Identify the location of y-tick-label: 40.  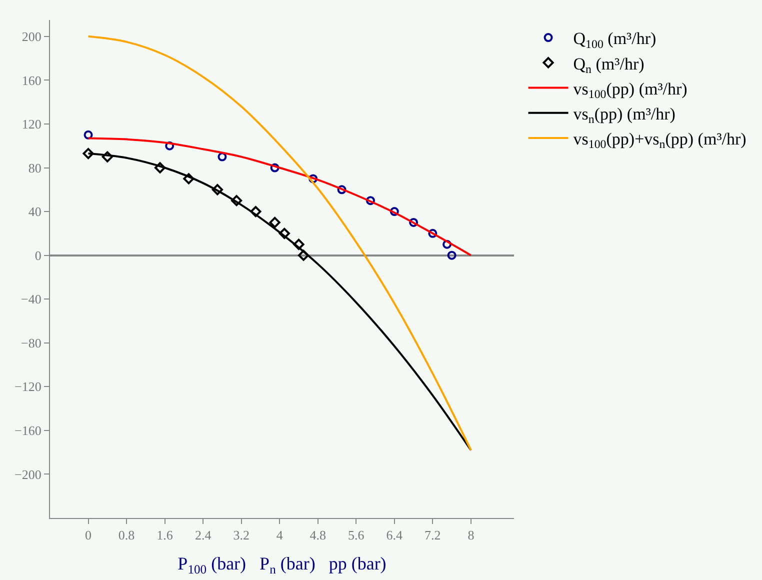
(35, 212).